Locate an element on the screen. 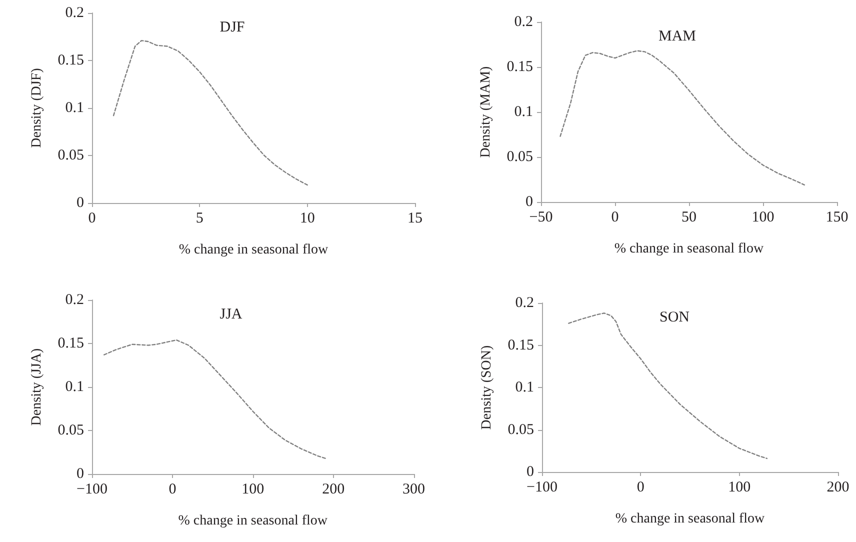 The width and height of the screenshot is (856, 542). chart-title: DJF is located at coordinates (232, 28).